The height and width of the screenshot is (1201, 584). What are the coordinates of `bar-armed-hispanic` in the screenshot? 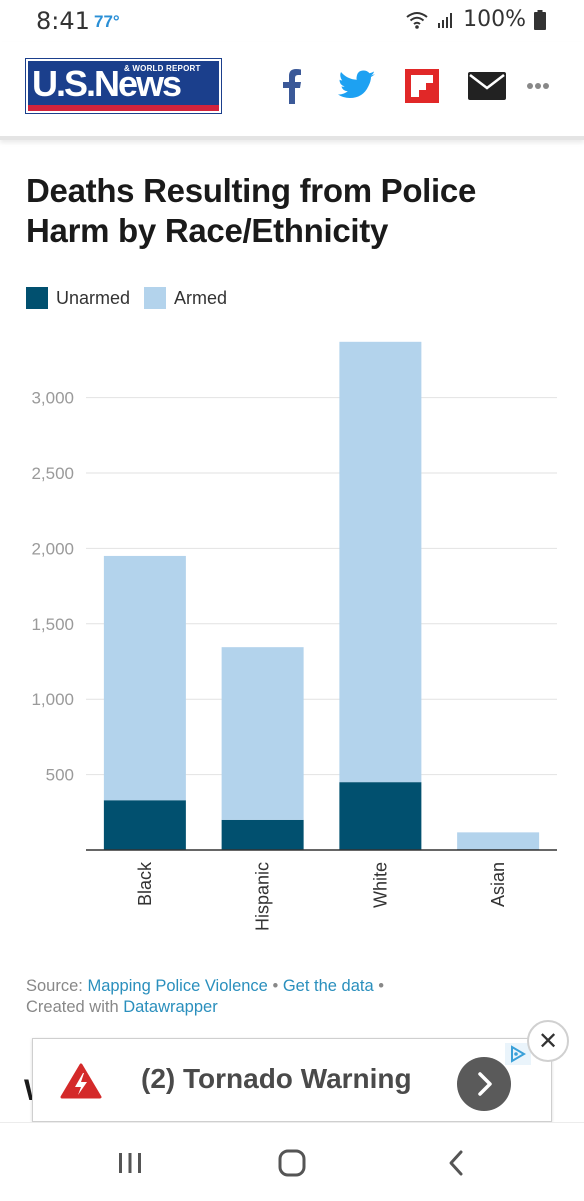 It's located at (262, 733).